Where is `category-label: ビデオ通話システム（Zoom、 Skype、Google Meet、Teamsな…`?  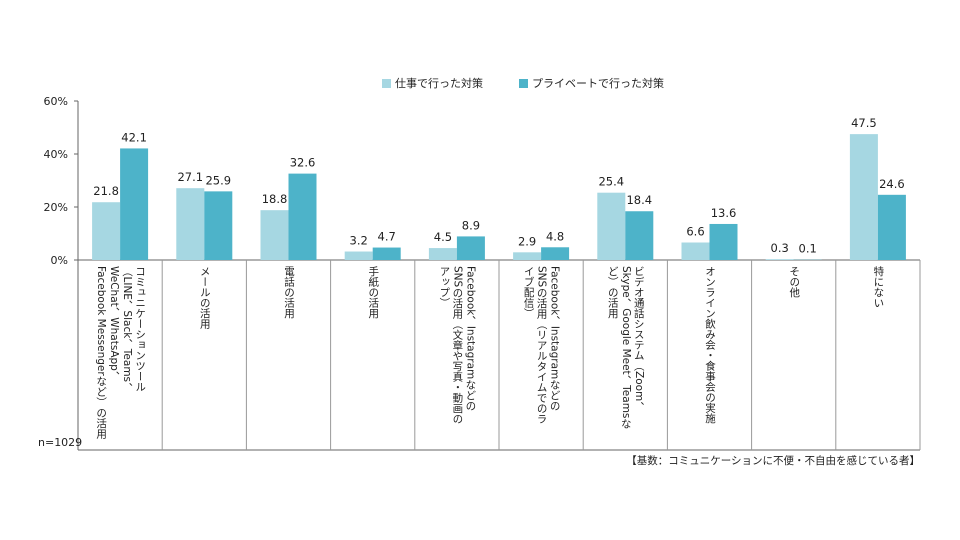 category-label: ビデオ通話システム（Zoom、 Skype、Google Meet、Teamsな… is located at coordinates (625, 347).